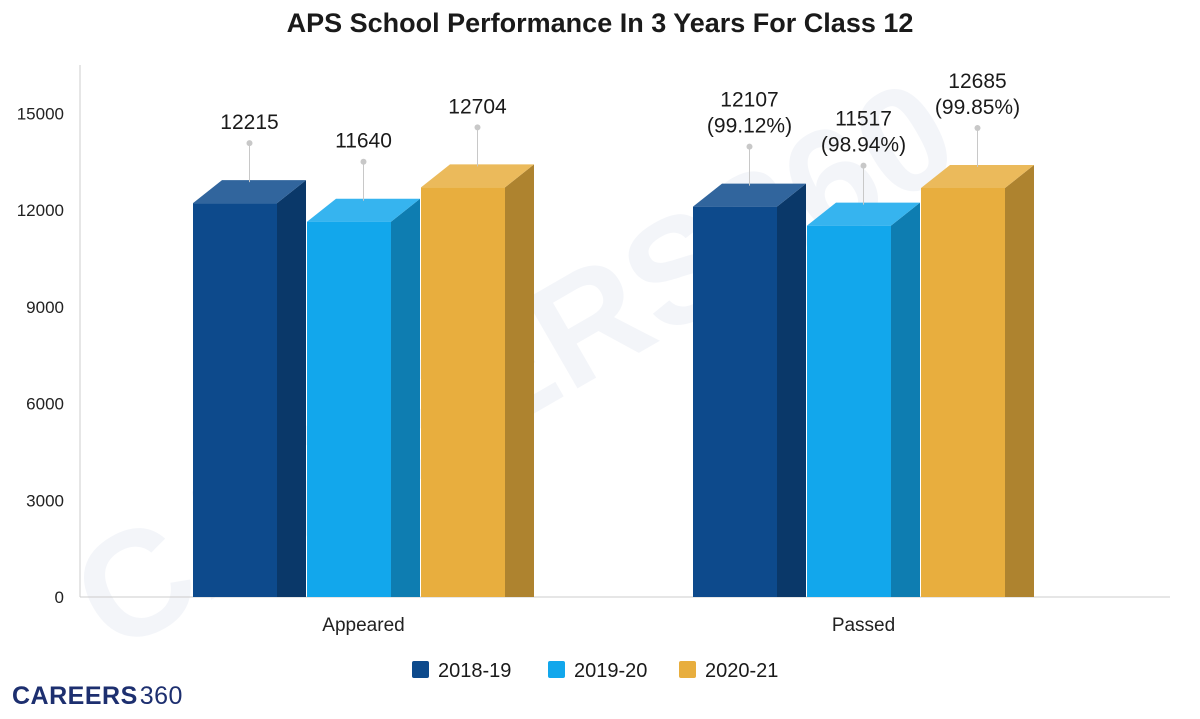 The width and height of the screenshot is (1200, 719). Describe the element at coordinates (45, 307) in the screenshot. I see `y-tick-label: 9000` at that location.